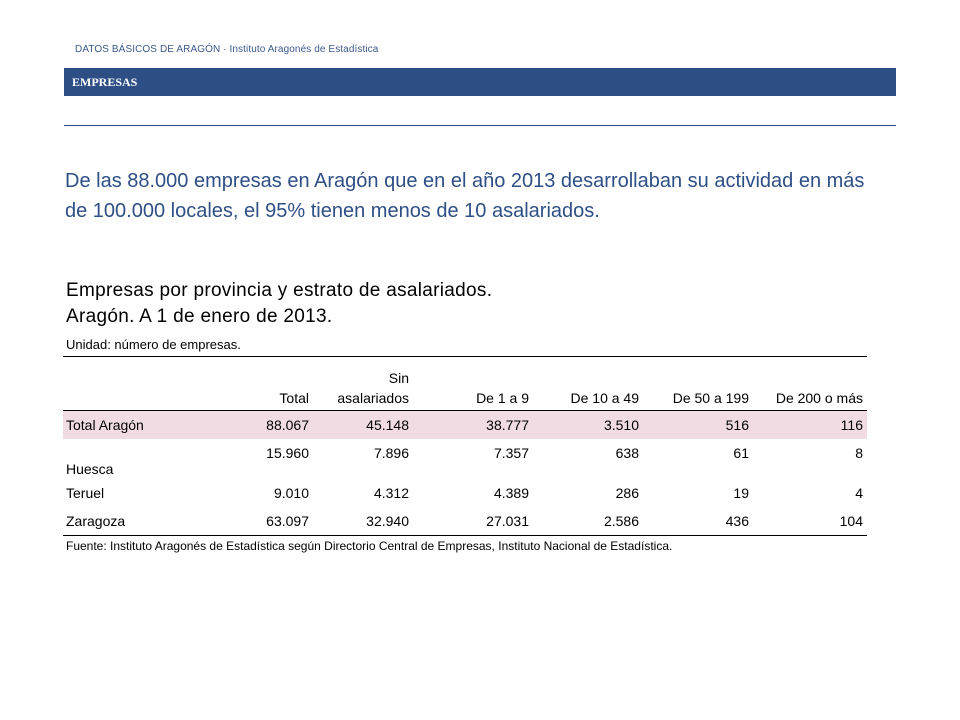 Image resolution: width=960 pixels, height=720 pixels. What do you see at coordinates (473, 424) in the screenshot?
I see `cell-1-9: 38.777` at bounding box center [473, 424].